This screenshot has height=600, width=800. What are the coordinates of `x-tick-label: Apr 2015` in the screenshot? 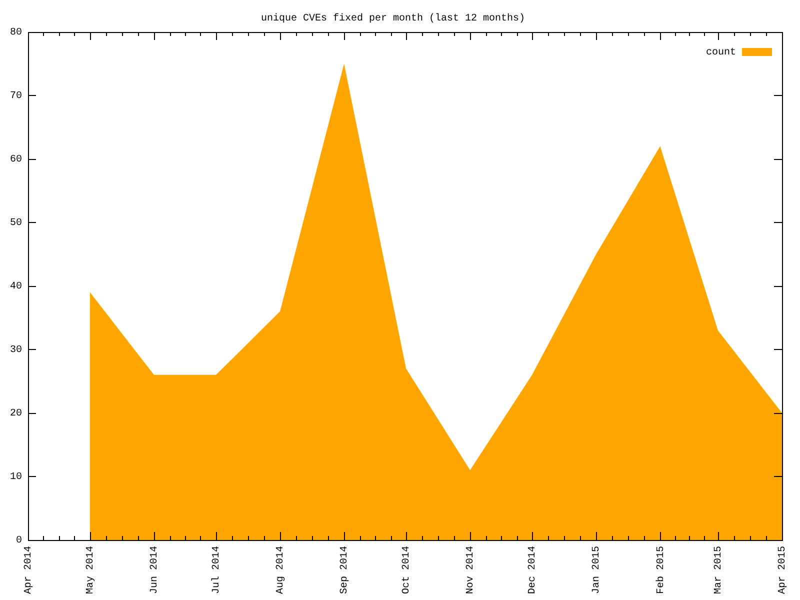 It's located at (783, 570).